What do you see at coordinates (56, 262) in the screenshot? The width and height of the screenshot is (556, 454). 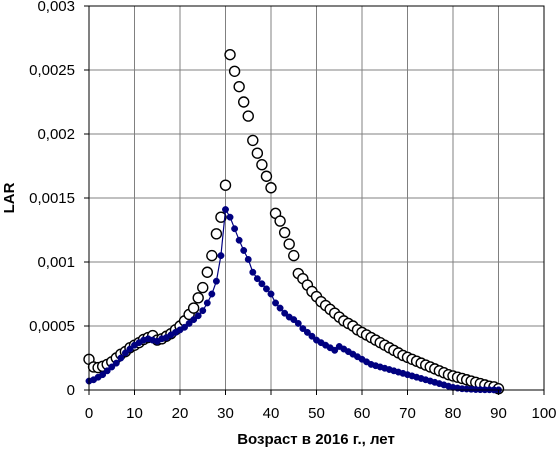 I see `y-tick-label: 0,001` at bounding box center [56, 262].